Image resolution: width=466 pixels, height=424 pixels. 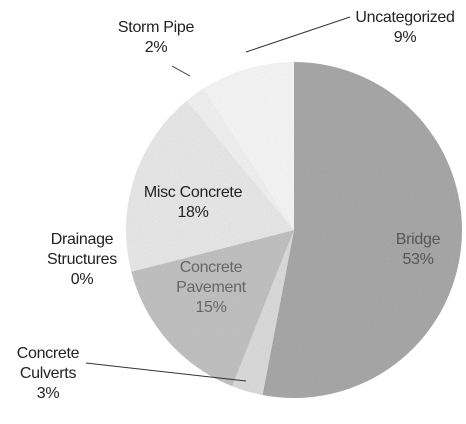 What do you see at coordinates (82, 279) in the screenshot?
I see `value-label: 0%` at bounding box center [82, 279].